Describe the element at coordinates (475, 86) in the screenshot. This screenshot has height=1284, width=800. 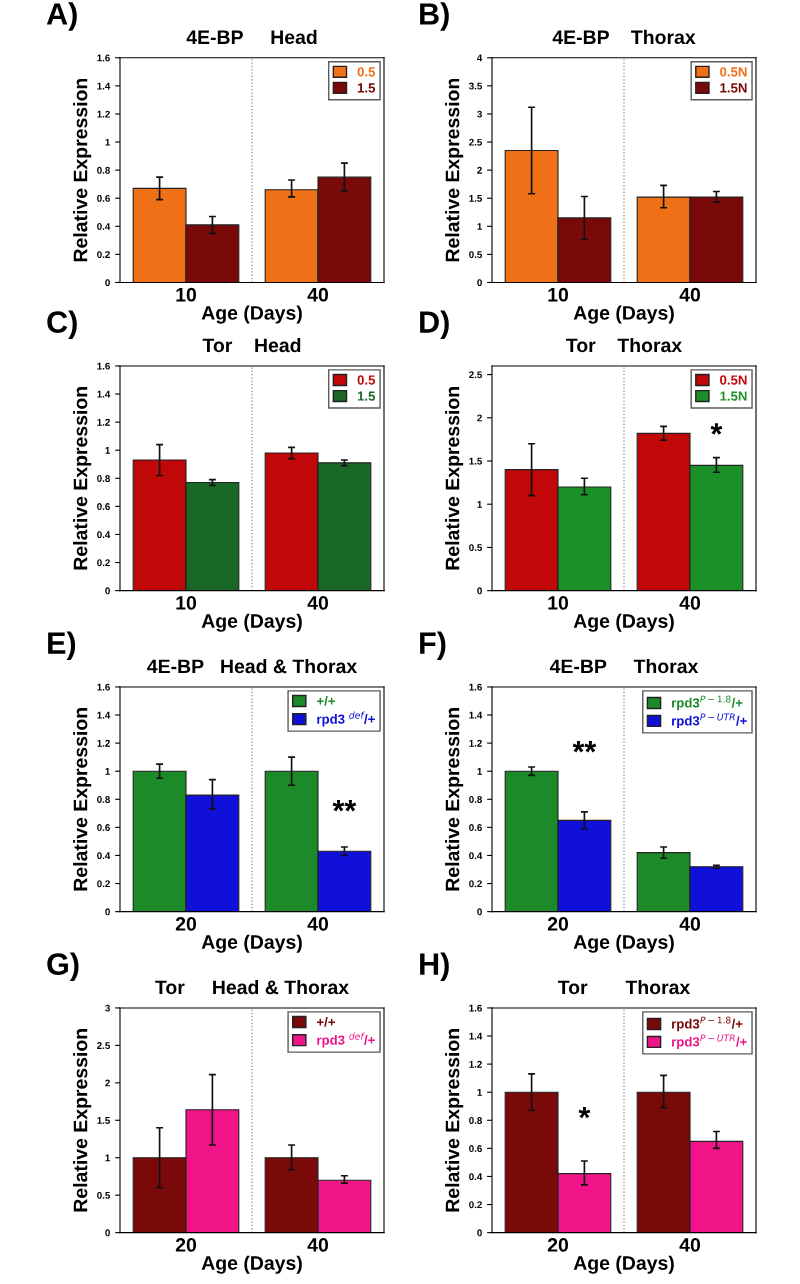
I see `y-tick-label: 3.5` at that location.